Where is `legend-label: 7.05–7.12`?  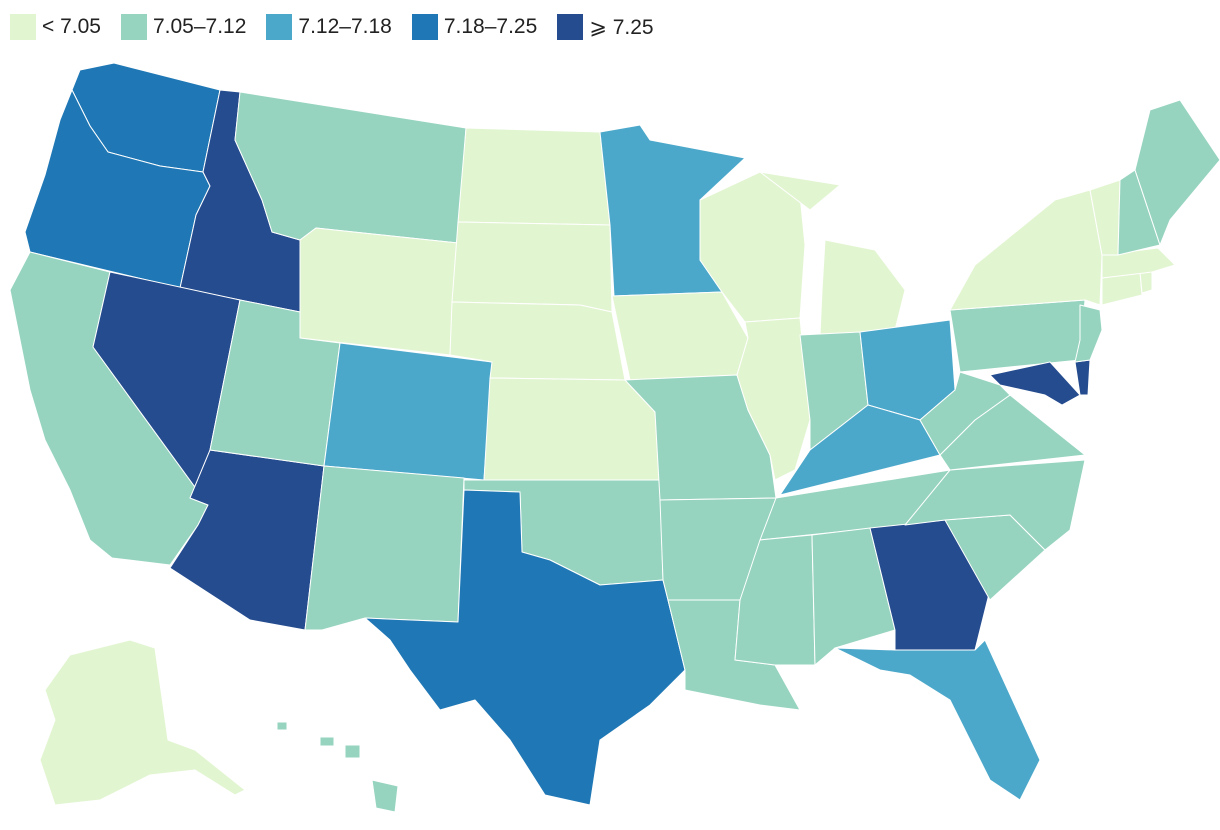 legend-label: 7.05–7.12 is located at coordinates (199, 26).